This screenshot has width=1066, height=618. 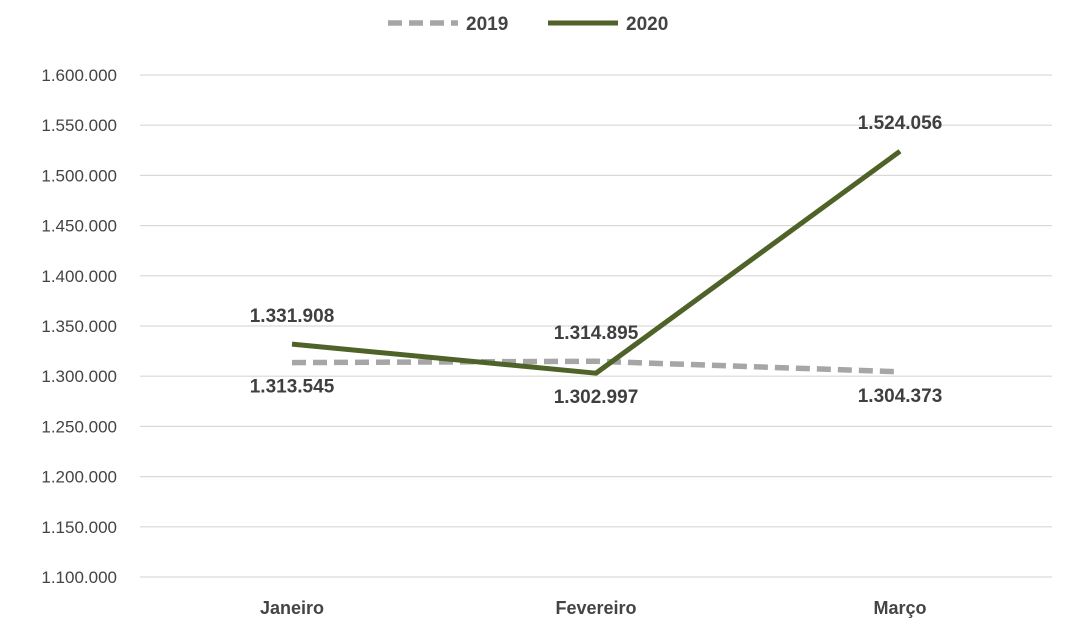 What do you see at coordinates (647, 24) in the screenshot?
I see `legend-label-2020: 2020` at bounding box center [647, 24].